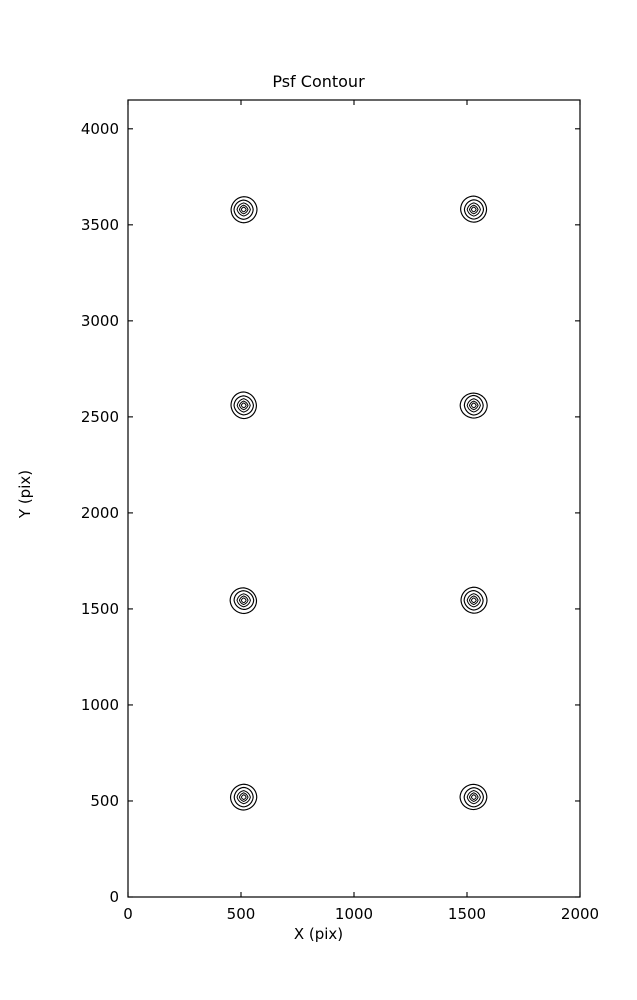 Image resolution: width=637 pixels, height=1000 pixels. Describe the element at coordinates (330, 129) in the screenshot. I see `y-tick: 4000` at that location.